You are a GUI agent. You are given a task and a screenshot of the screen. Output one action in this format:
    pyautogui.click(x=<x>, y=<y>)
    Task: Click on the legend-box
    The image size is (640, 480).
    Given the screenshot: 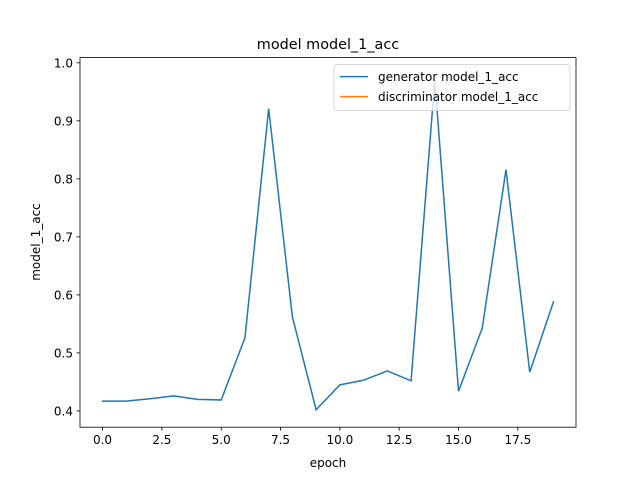 What is the action you would take?
    pyautogui.click(x=452, y=87)
    